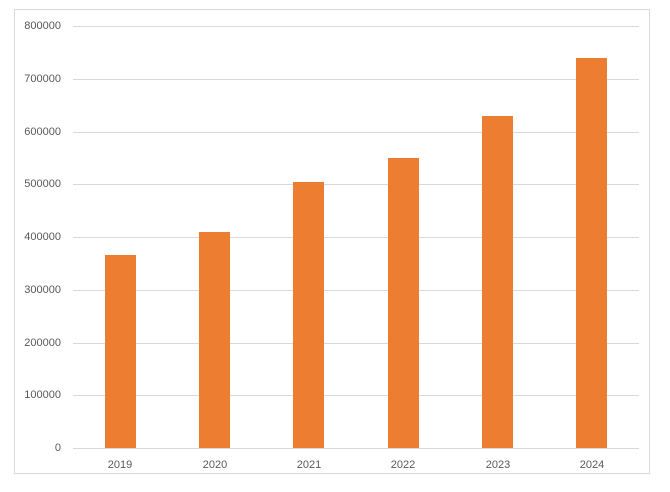  I want to click on y-axis-tick-label: 500000, so click(42, 184).